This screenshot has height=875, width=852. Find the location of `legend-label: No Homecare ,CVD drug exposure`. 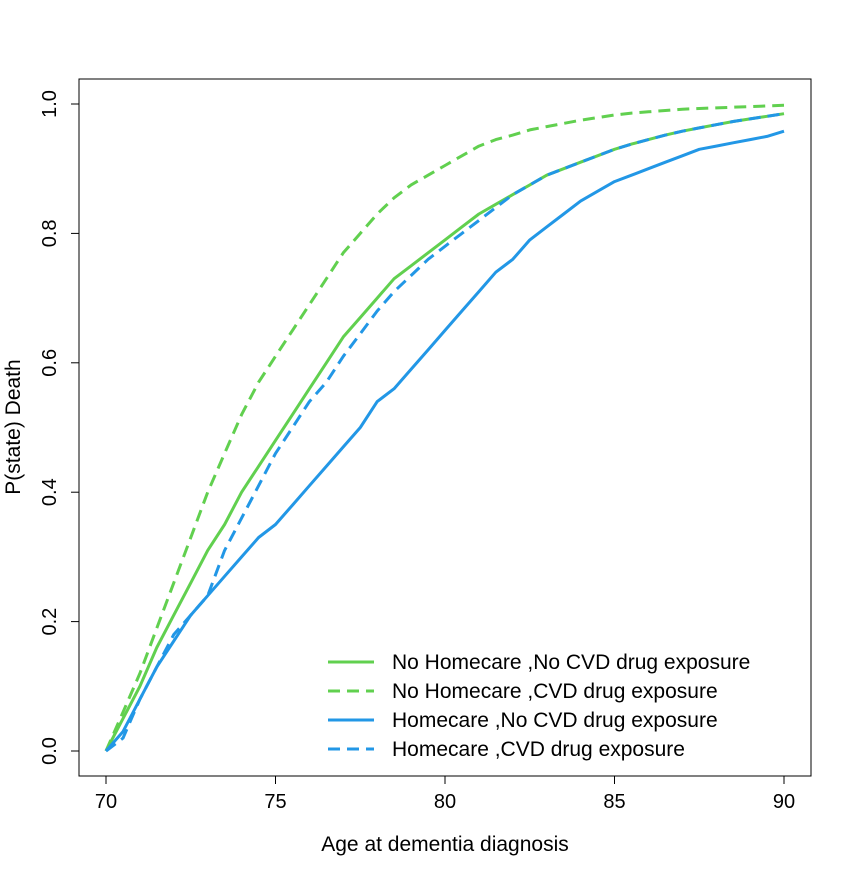

legend-label: No Homecare ,CVD drug exposure is located at coordinates (555, 691).